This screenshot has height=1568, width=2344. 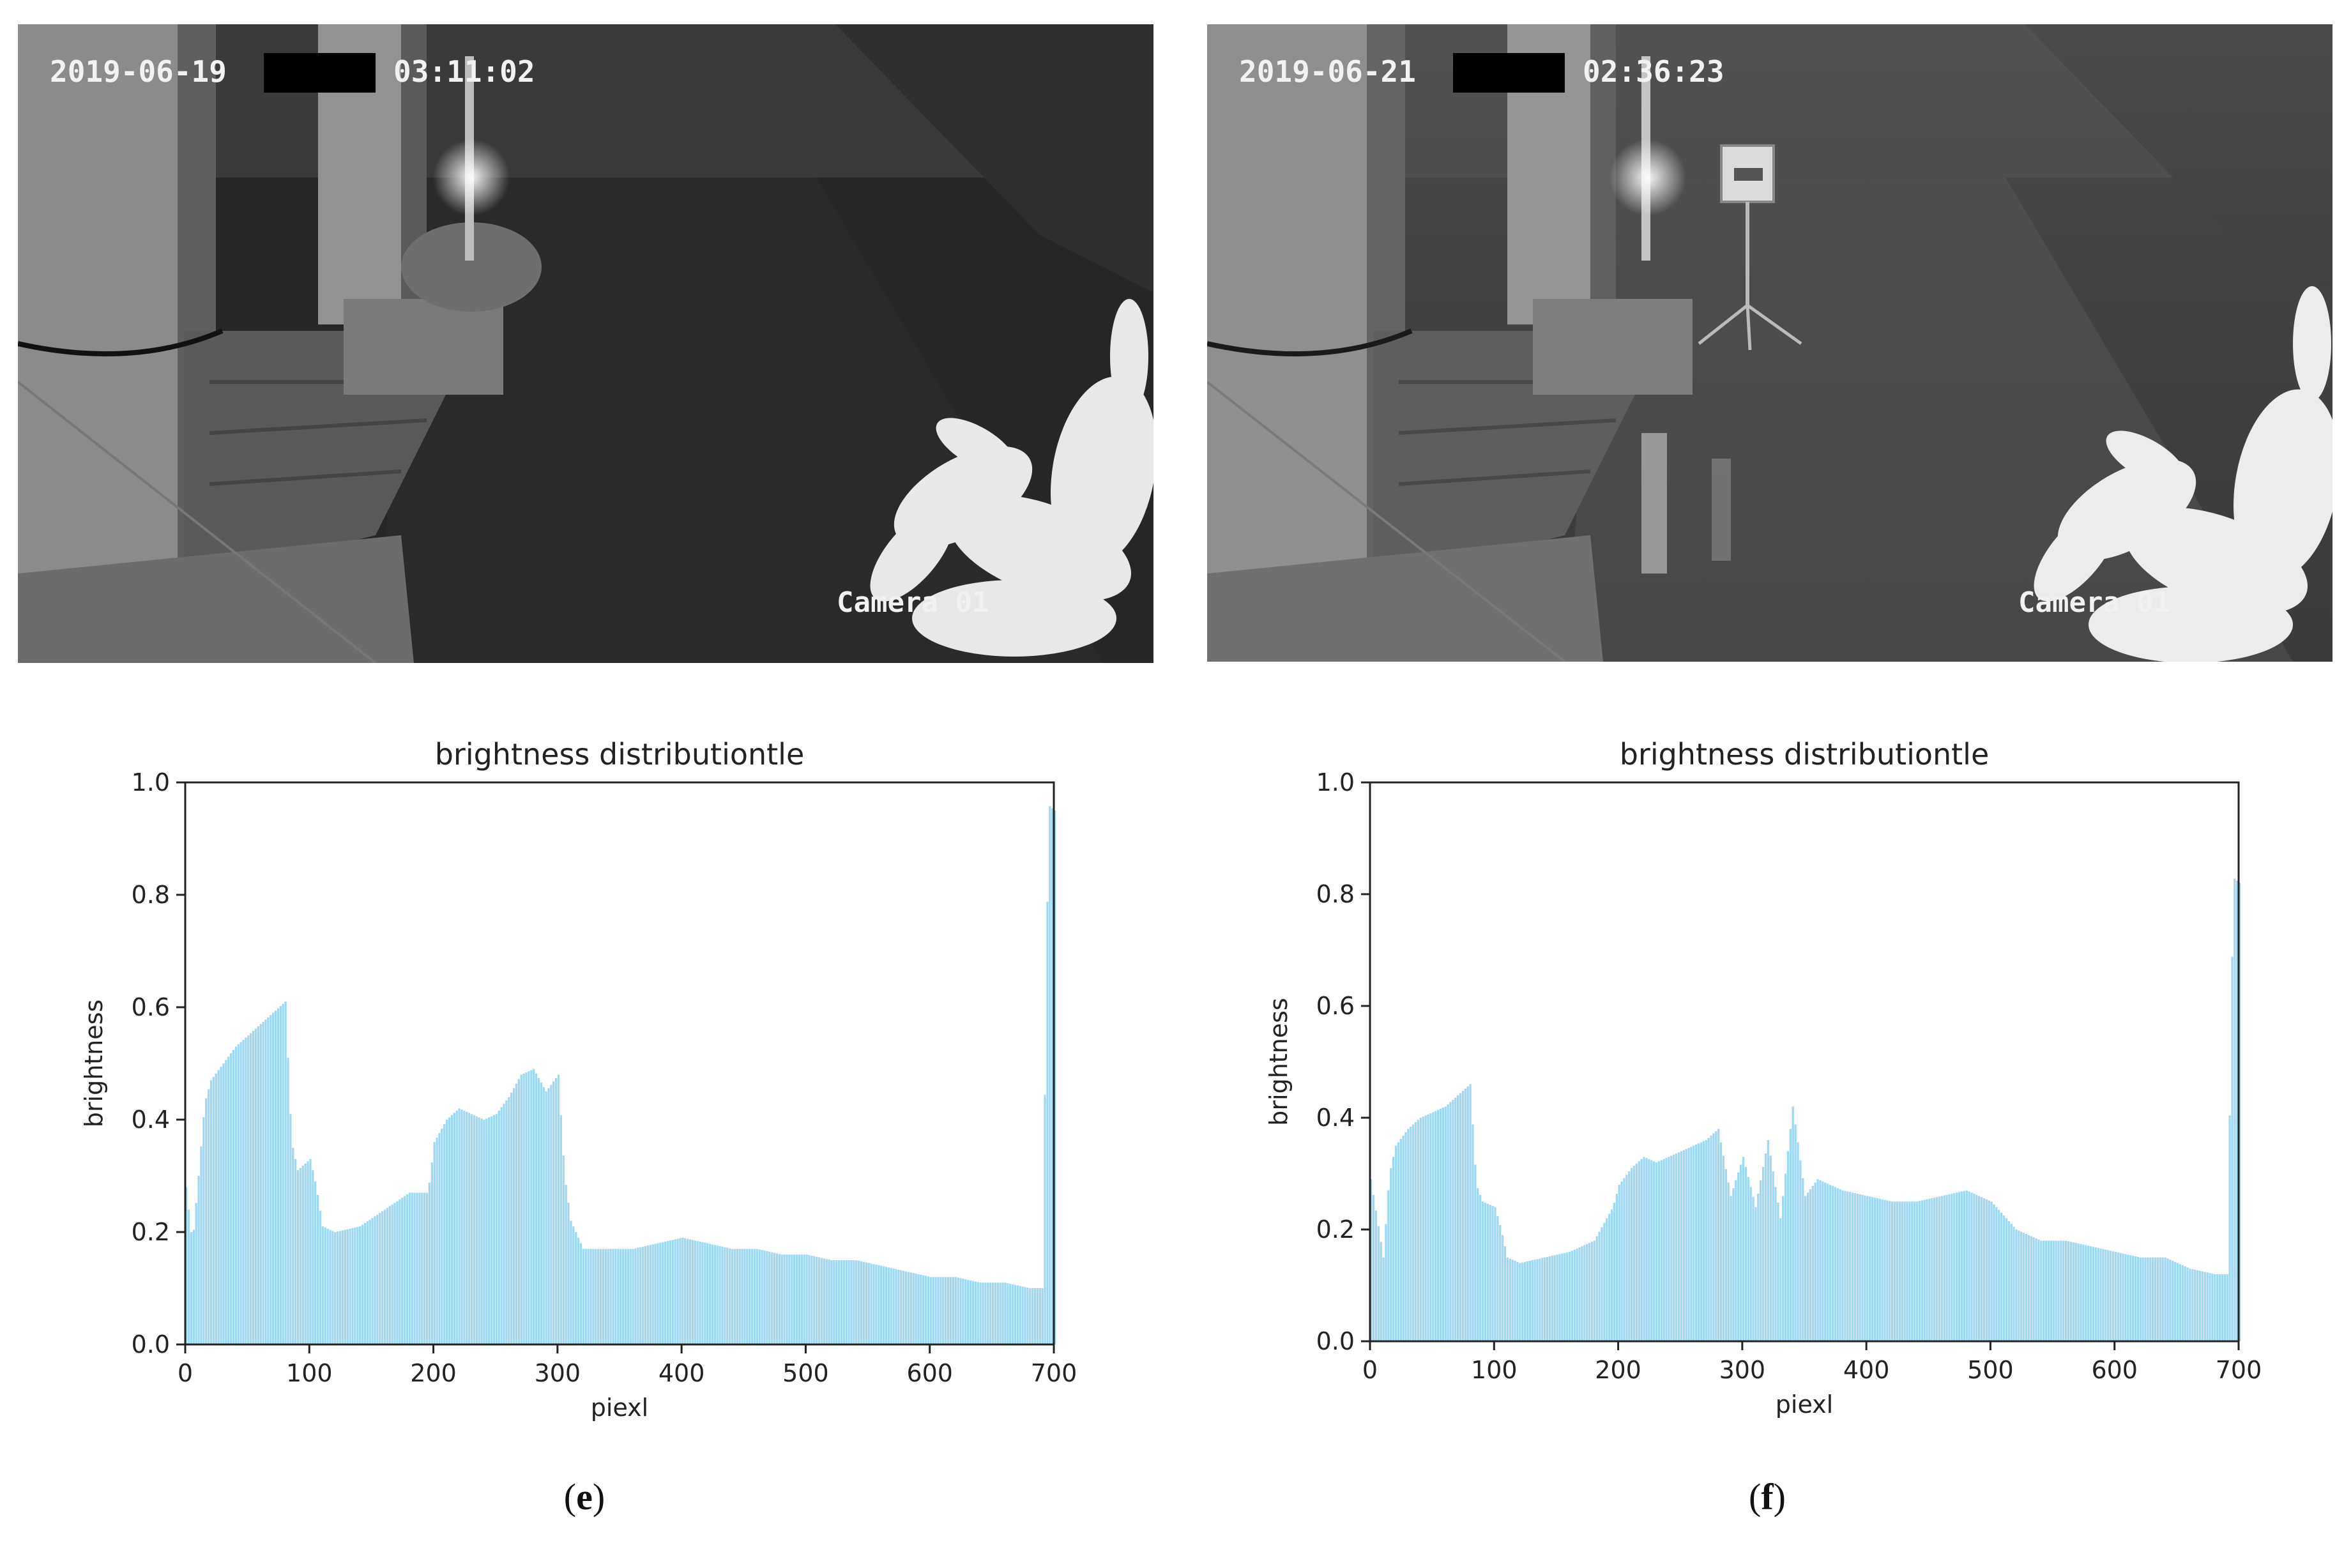 What do you see at coordinates (1054, 1373) in the screenshot?
I see `x-tick-label: 700` at bounding box center [1054, 1373].